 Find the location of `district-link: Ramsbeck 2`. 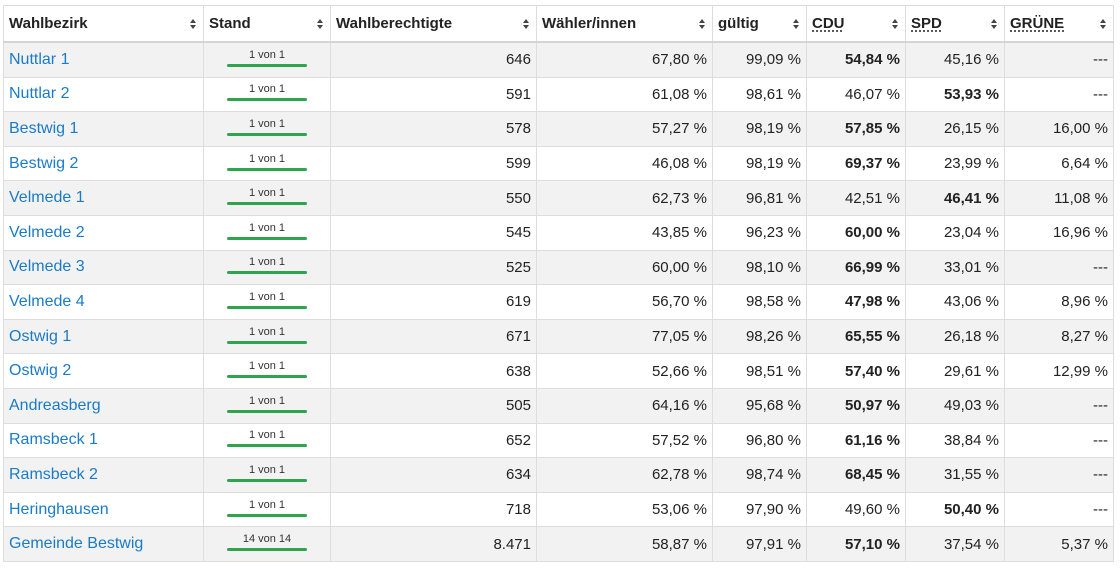

district-link: Ramsbeck 2 is located at coordinates (53, 474).